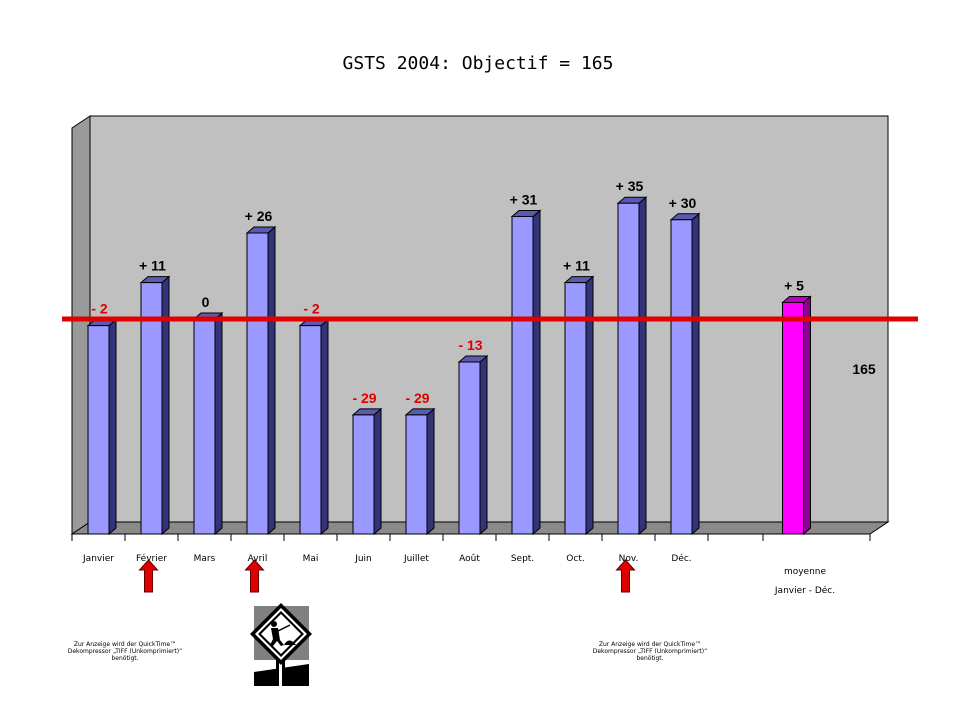 The image size is (960, 720). What do you see at coordinates (151, 558) in the screenshot?
I see `x-tick-label: Février` at bounding box center [151, 558].